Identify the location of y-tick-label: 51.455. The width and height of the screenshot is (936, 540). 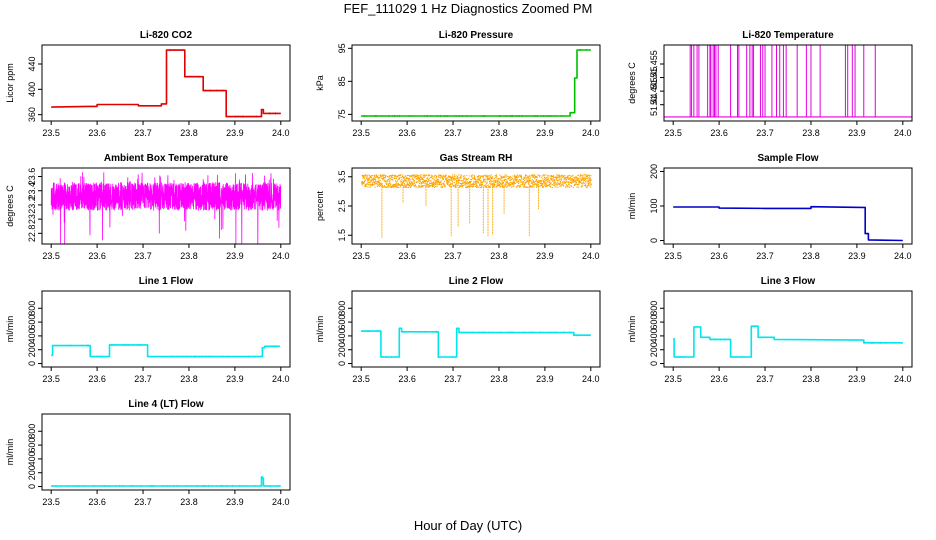
(654, 64).